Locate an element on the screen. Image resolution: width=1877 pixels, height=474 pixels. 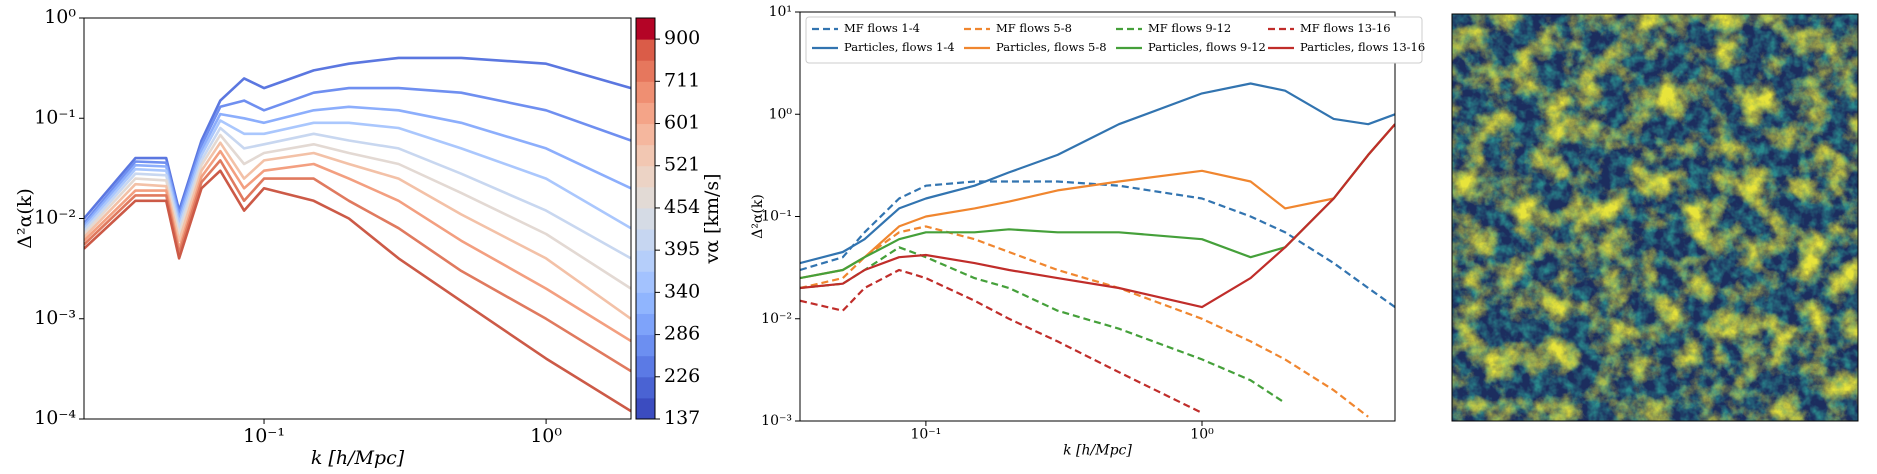
legend-label: MF flows 9-12 is located at coordinates (1189, 28).